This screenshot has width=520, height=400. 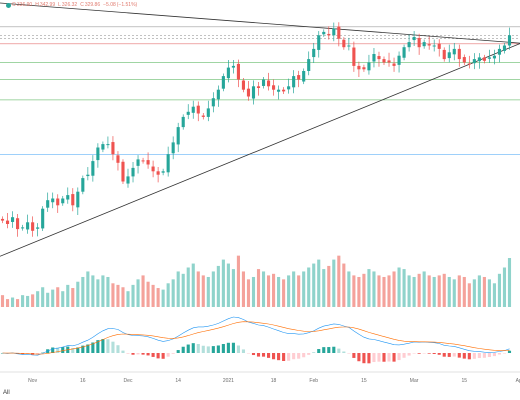 What do you see at coordinates (6, 393) in the screenshot?
I see `range-all-button: All` at bounding box center [6, 393].